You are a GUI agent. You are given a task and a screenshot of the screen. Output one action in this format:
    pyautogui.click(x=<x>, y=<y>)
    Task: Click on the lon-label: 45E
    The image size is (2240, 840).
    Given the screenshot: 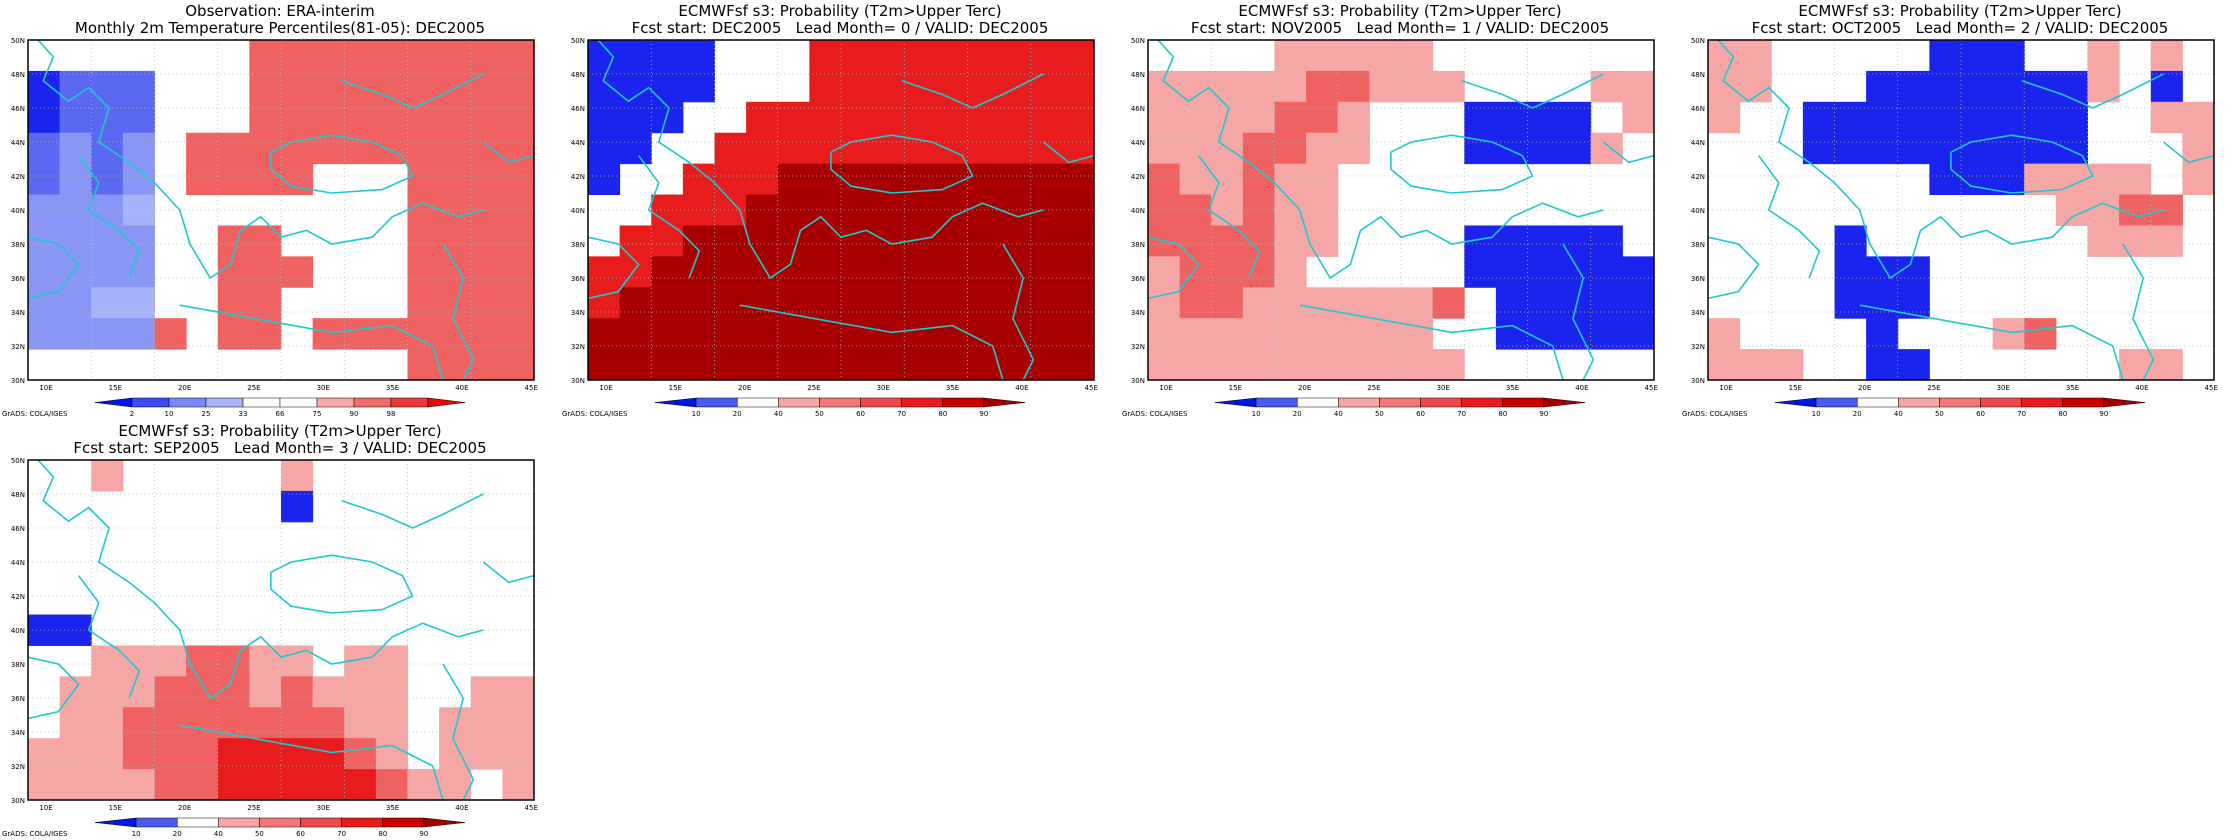 What is the action you would take?
    pyautogui.click(x=531, y=808)
    